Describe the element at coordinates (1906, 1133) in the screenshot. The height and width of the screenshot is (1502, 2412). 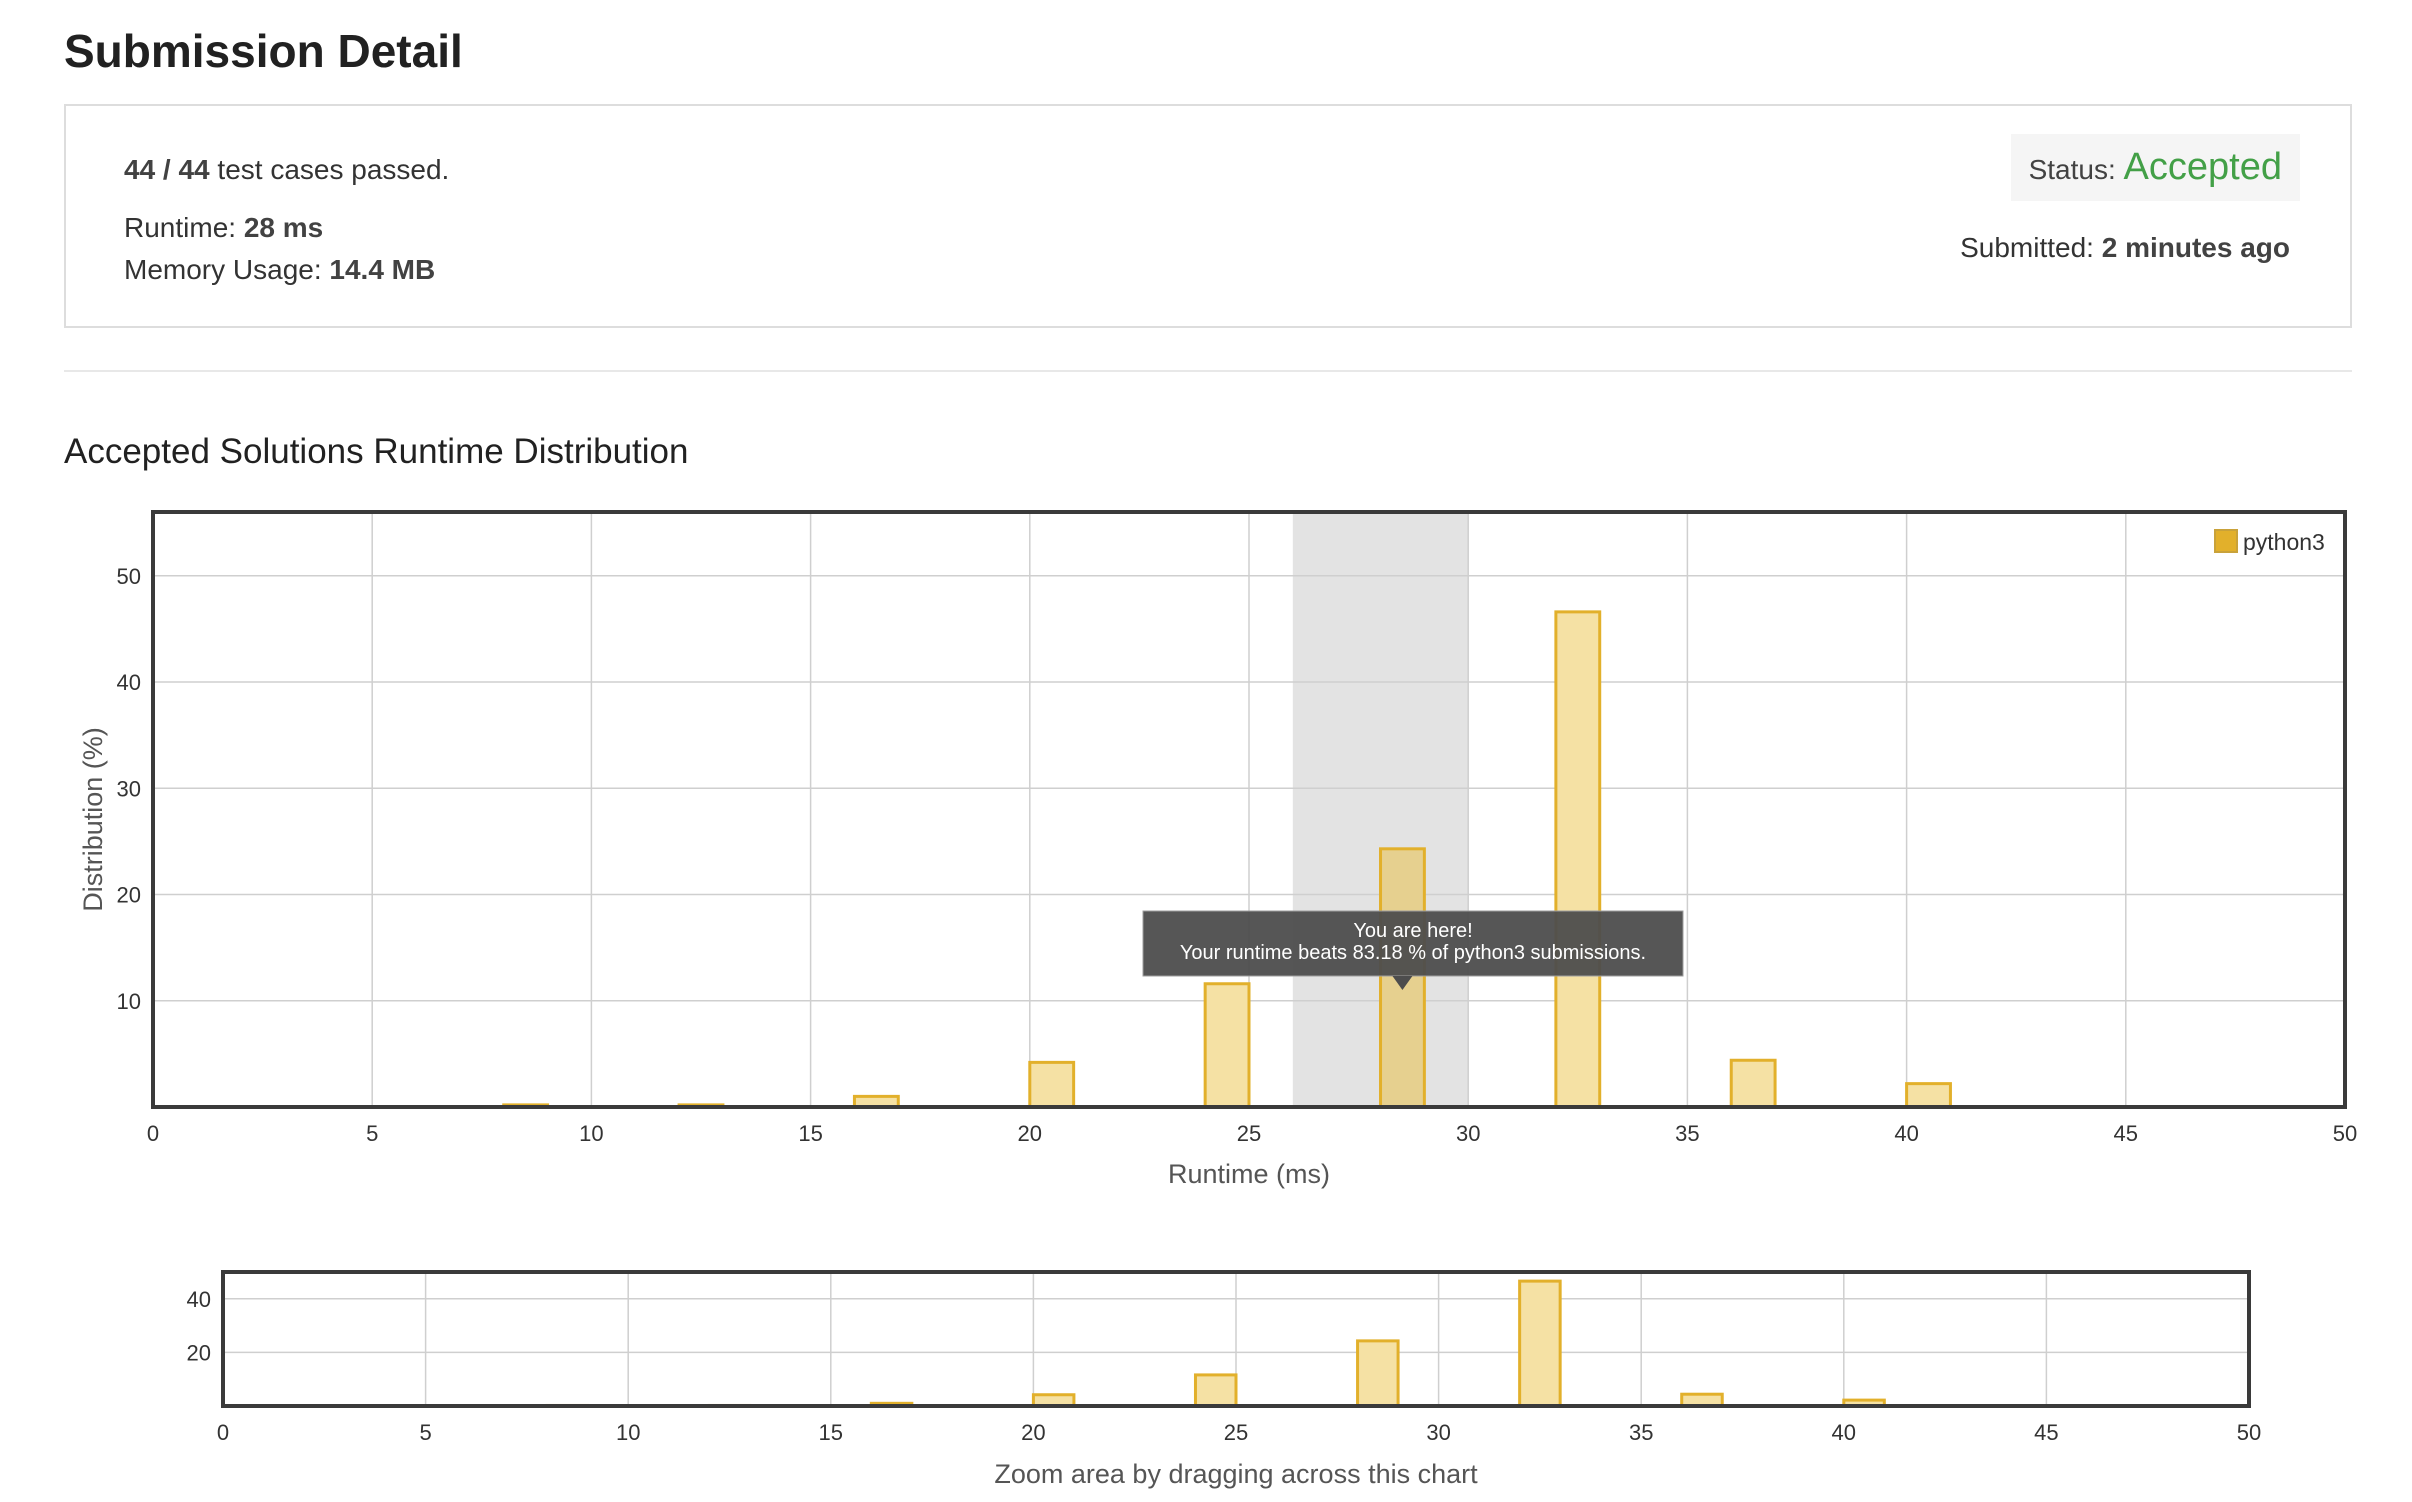
I see `x-tick-label: 40` at that location.